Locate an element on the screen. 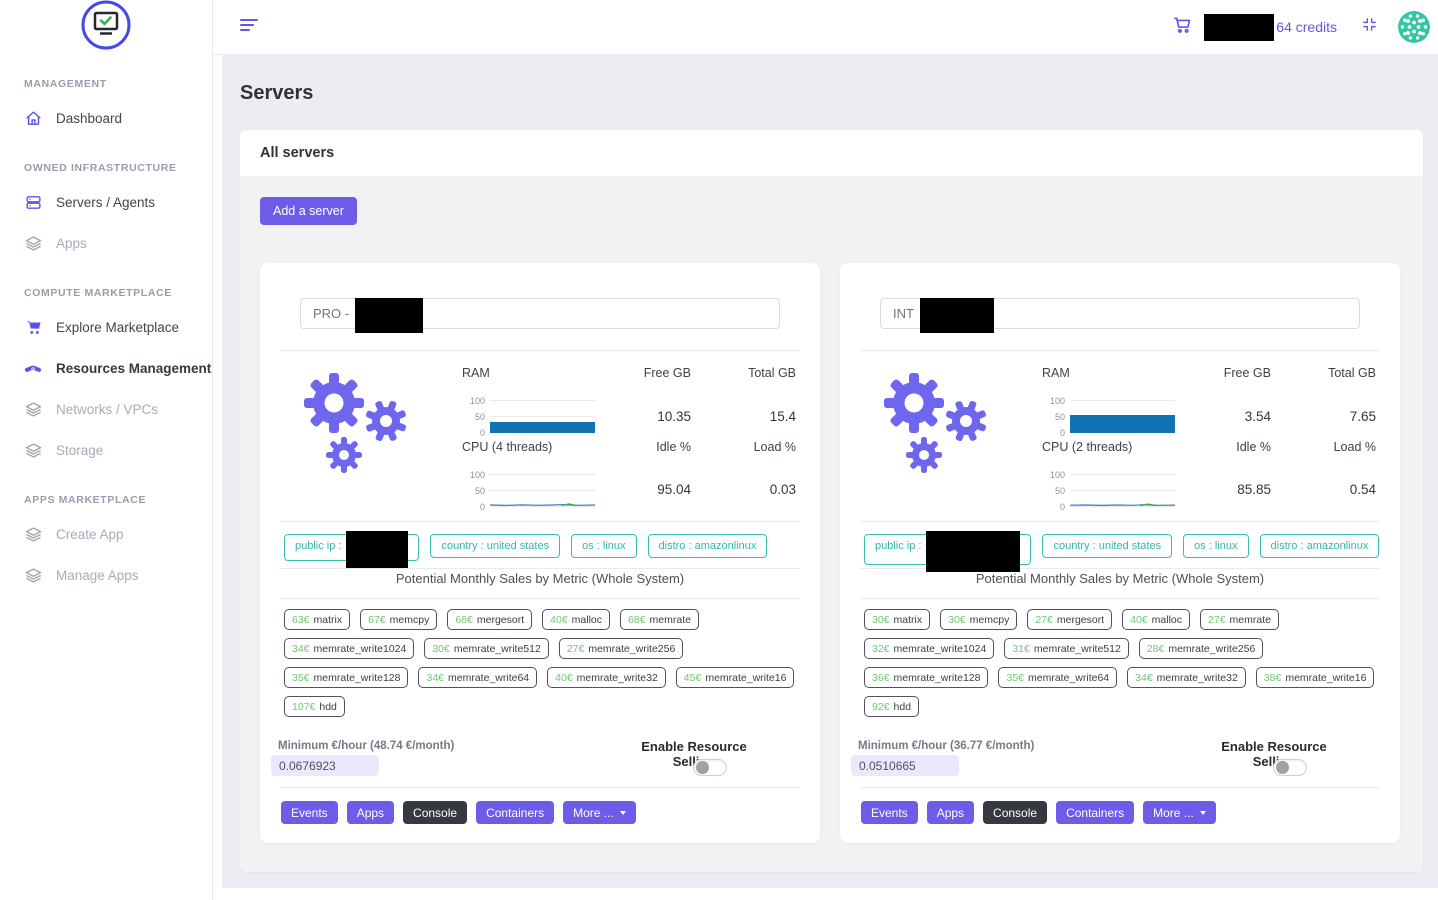  sidebar-item-storage: Storage is located at coordinates (106, 450).